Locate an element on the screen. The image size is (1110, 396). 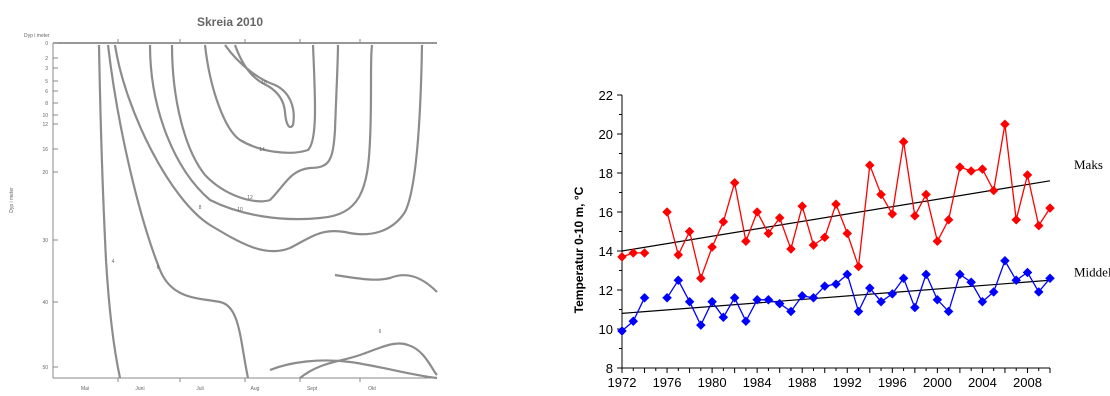
contour-line-6-right is located at coordinates (386, 283).